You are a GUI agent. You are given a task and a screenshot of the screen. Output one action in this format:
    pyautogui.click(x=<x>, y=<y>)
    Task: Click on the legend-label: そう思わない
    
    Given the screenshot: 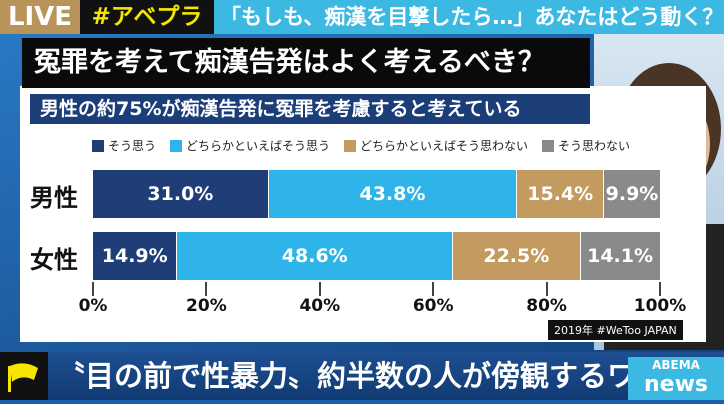 What is the action you would take?
    pyautogui.click(x=594, y=146)
    